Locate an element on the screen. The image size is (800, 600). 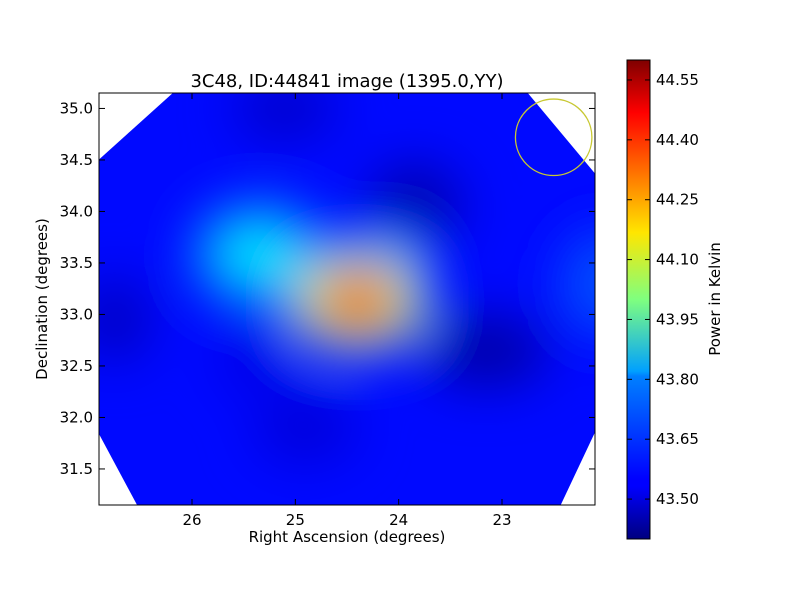
colorbar-gradient is located at coordinates (638, 299).